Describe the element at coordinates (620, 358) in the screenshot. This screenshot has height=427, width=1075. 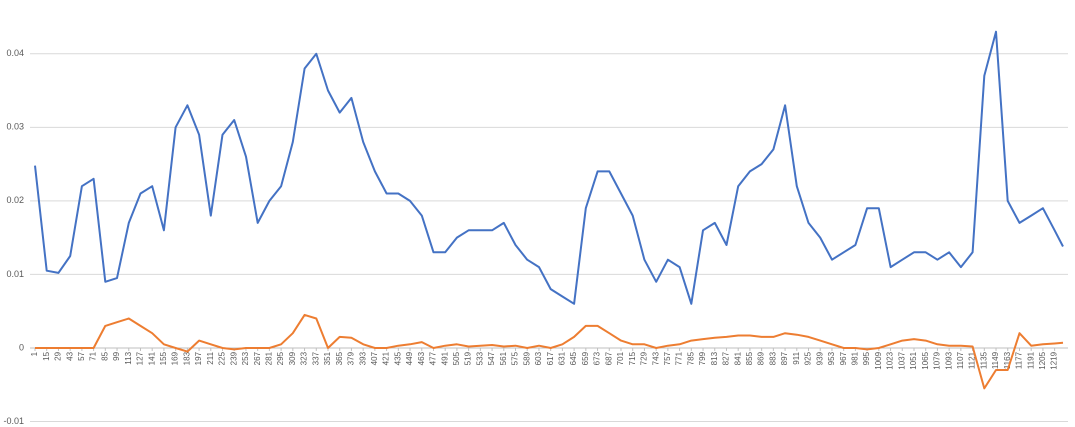
I see `x-tick-label: 701` at that location.